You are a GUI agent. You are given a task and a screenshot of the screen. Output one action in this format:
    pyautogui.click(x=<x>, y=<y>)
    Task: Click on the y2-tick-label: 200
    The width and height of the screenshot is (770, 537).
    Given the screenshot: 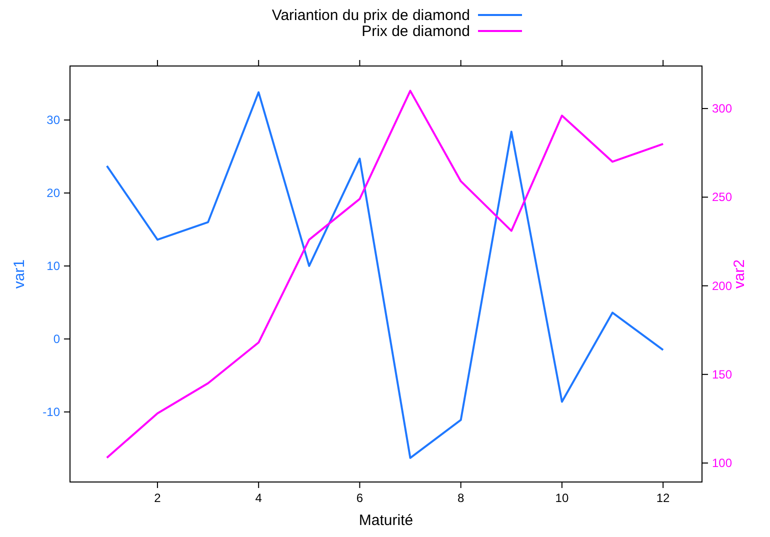 What is the action you would take?
    pyautogui.click(x=722, y=285)
    